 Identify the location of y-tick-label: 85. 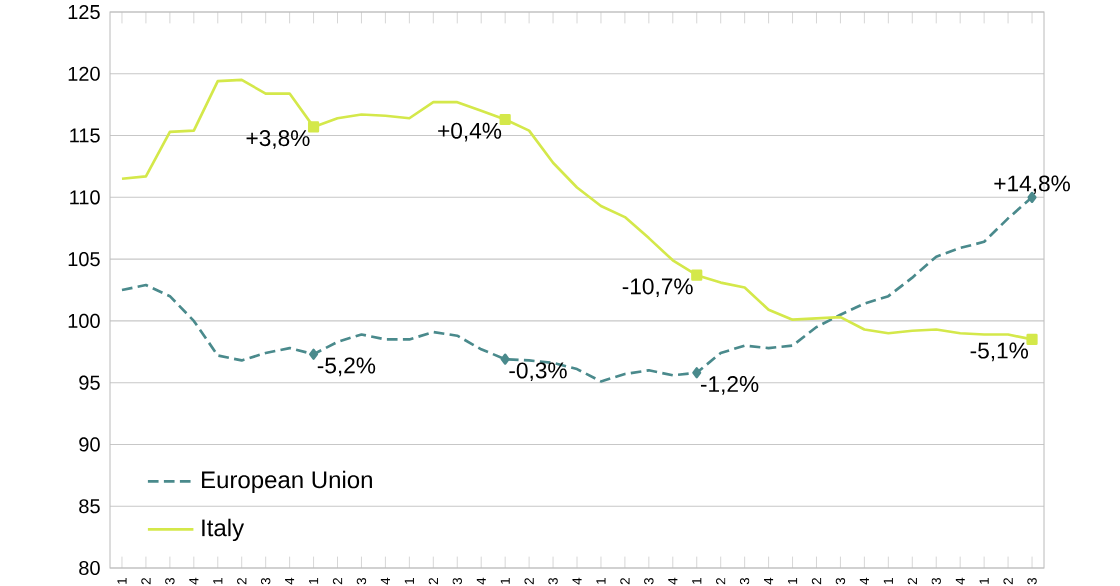
(89, 506).